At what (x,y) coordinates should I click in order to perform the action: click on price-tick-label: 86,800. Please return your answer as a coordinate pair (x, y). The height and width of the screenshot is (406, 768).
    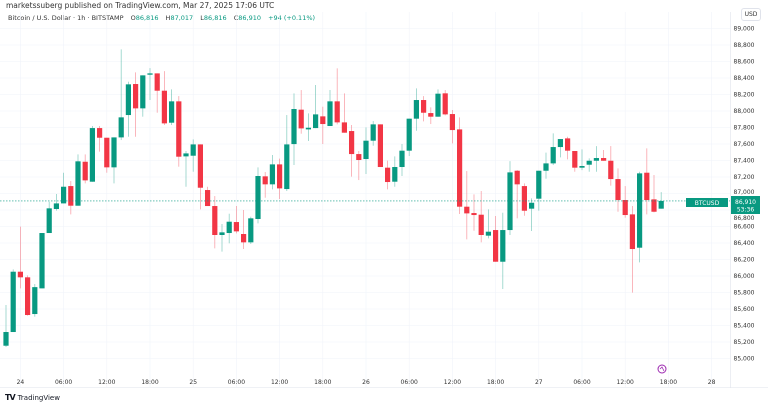
    Looking at the image, I should click on (744, 218).